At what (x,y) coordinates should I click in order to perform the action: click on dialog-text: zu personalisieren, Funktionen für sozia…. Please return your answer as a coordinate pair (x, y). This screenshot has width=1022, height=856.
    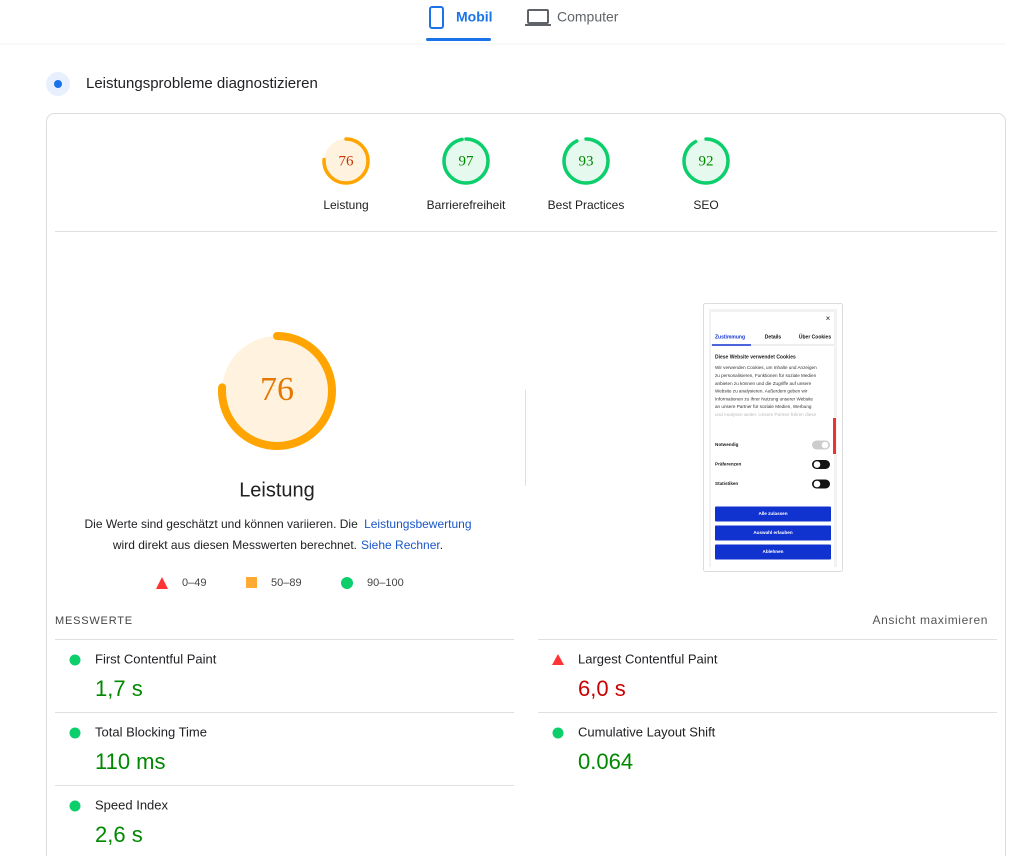
    Looking at the image, I should click on (766, 375).